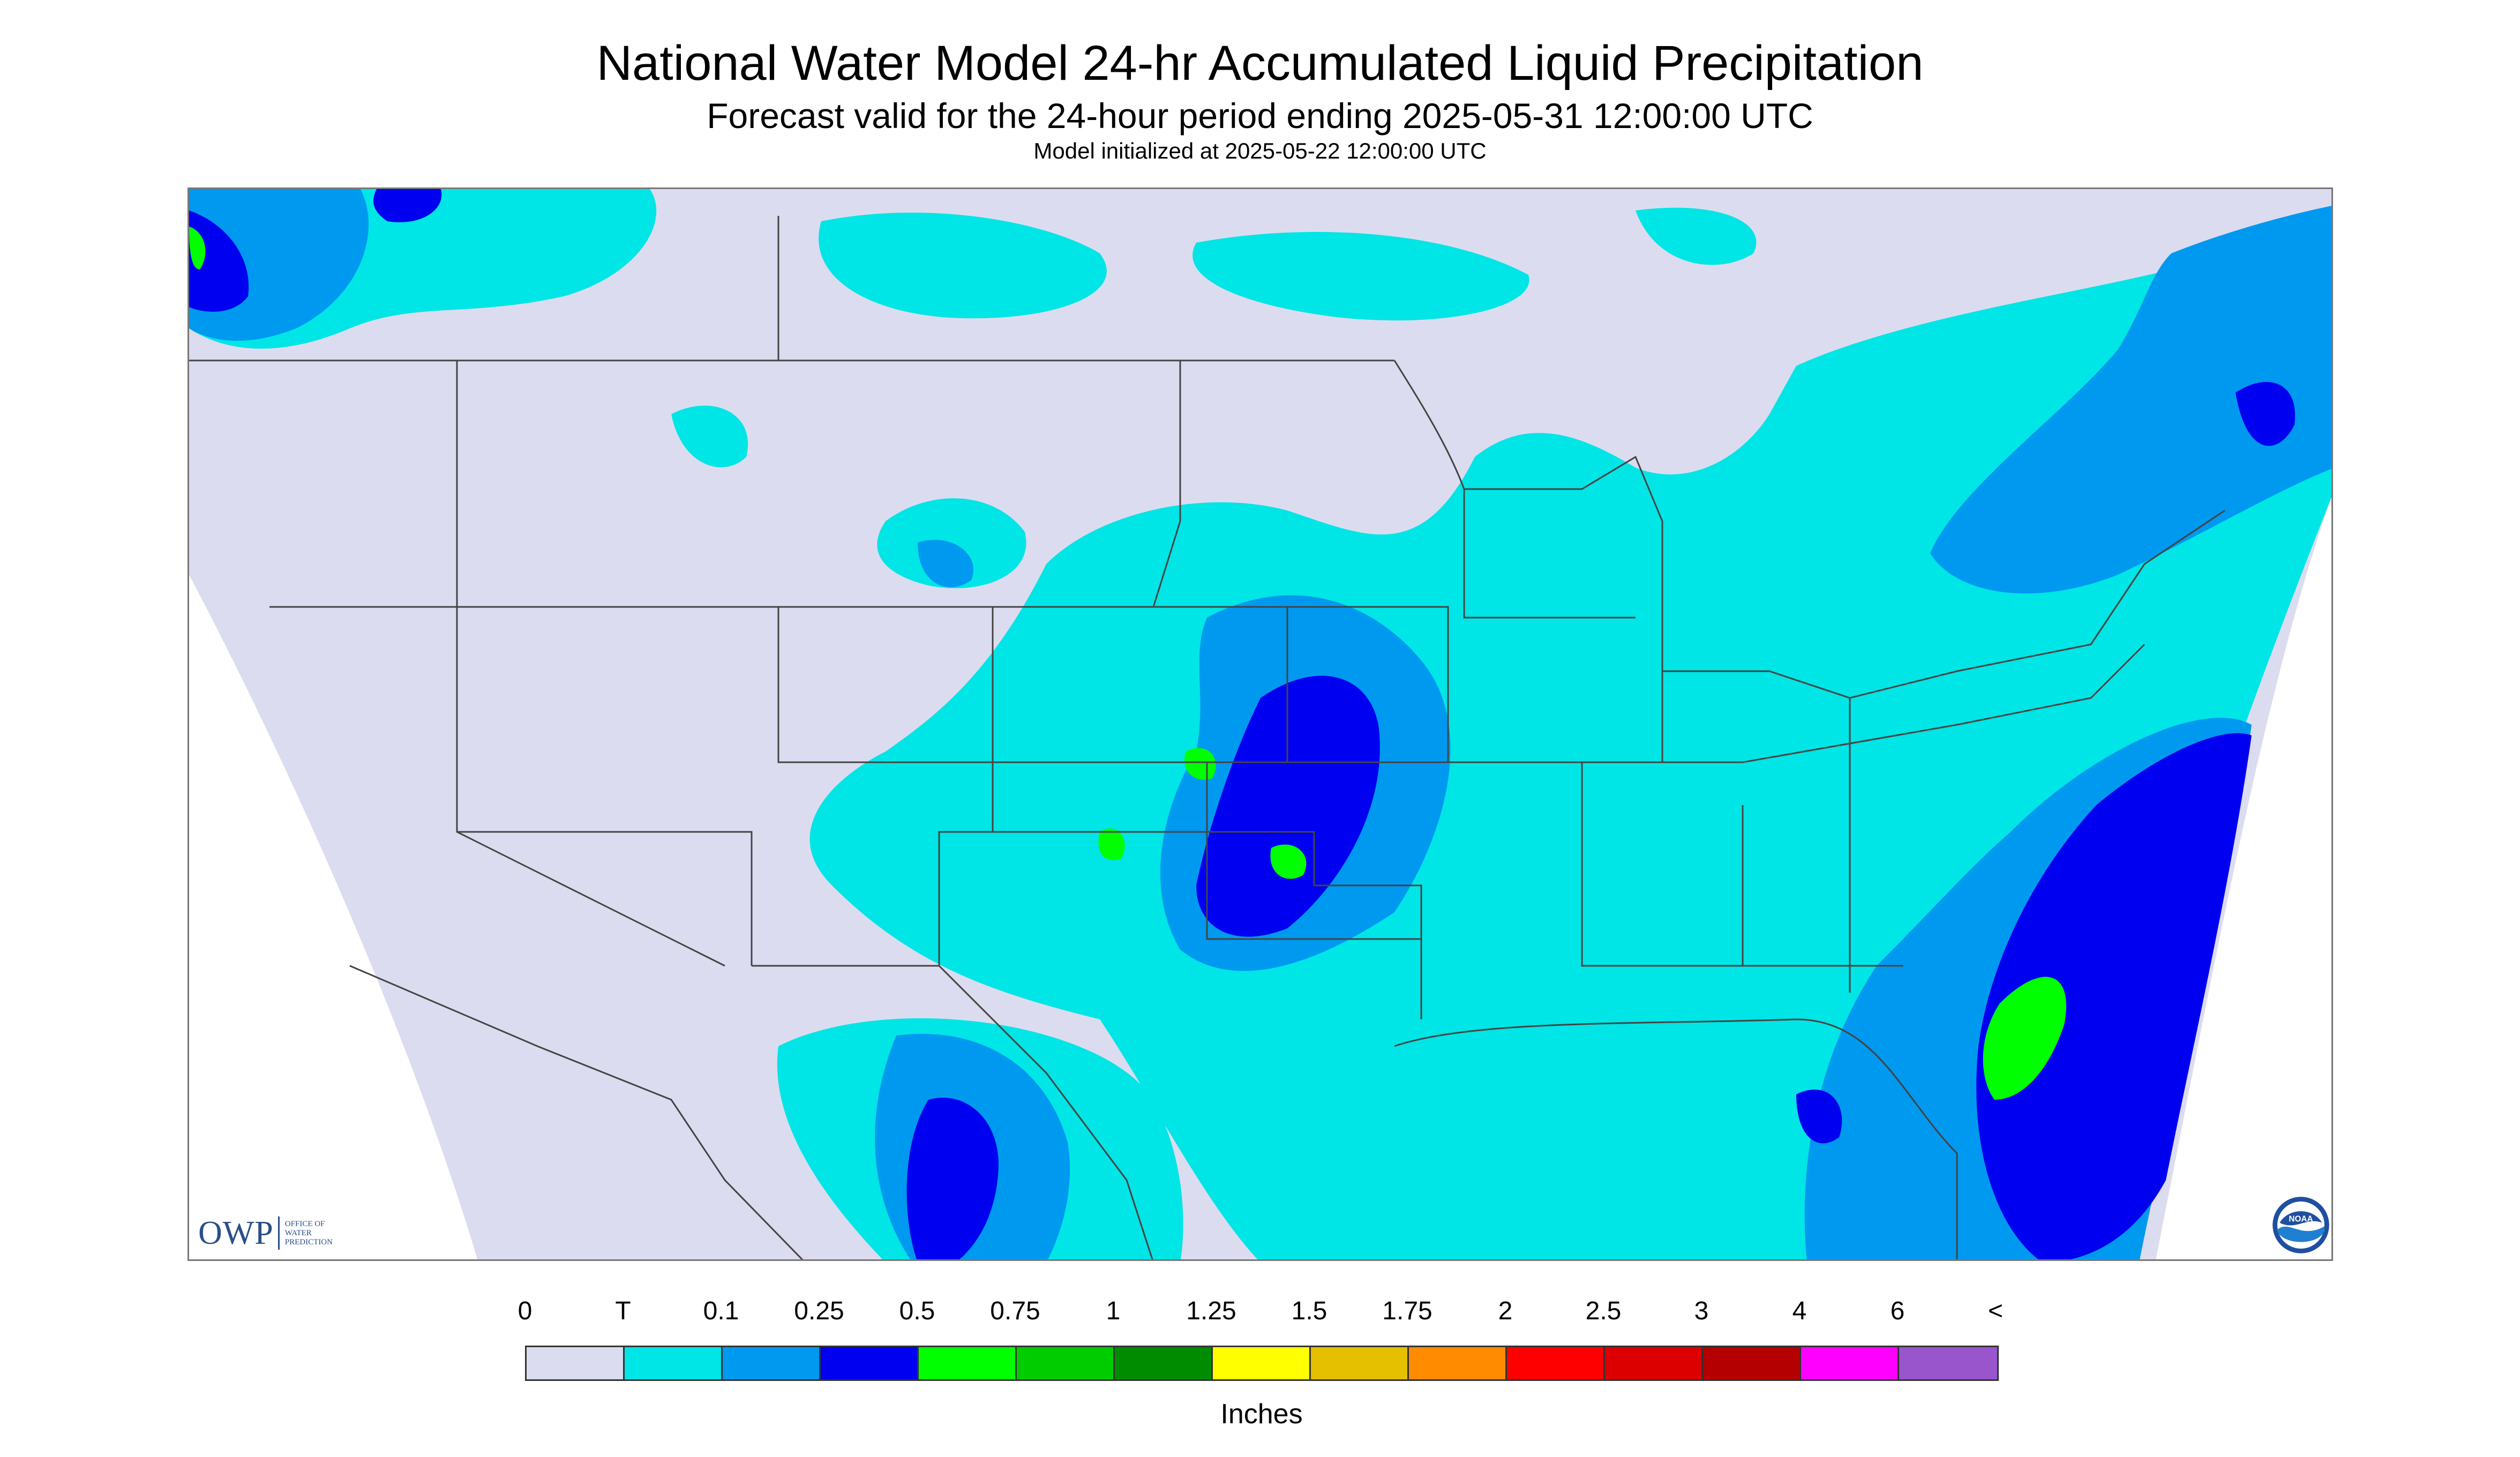 The image size is (2520, 1457). Describe the element at coordinates (525, 1311) in the screenshot. I see `legend-label: 0` at that location.